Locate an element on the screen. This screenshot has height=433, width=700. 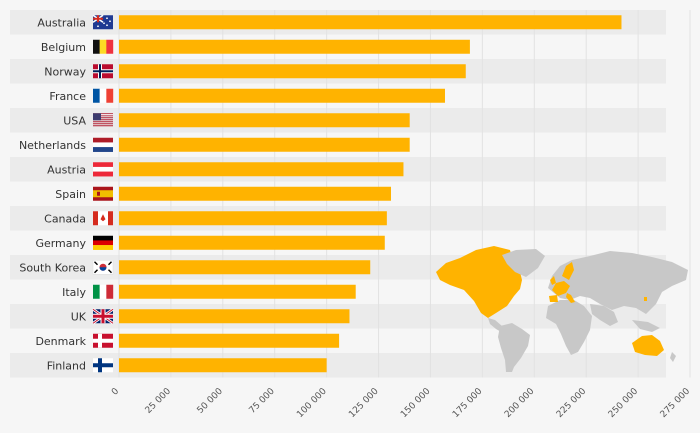
world-map is located at coordinates (562, 309).